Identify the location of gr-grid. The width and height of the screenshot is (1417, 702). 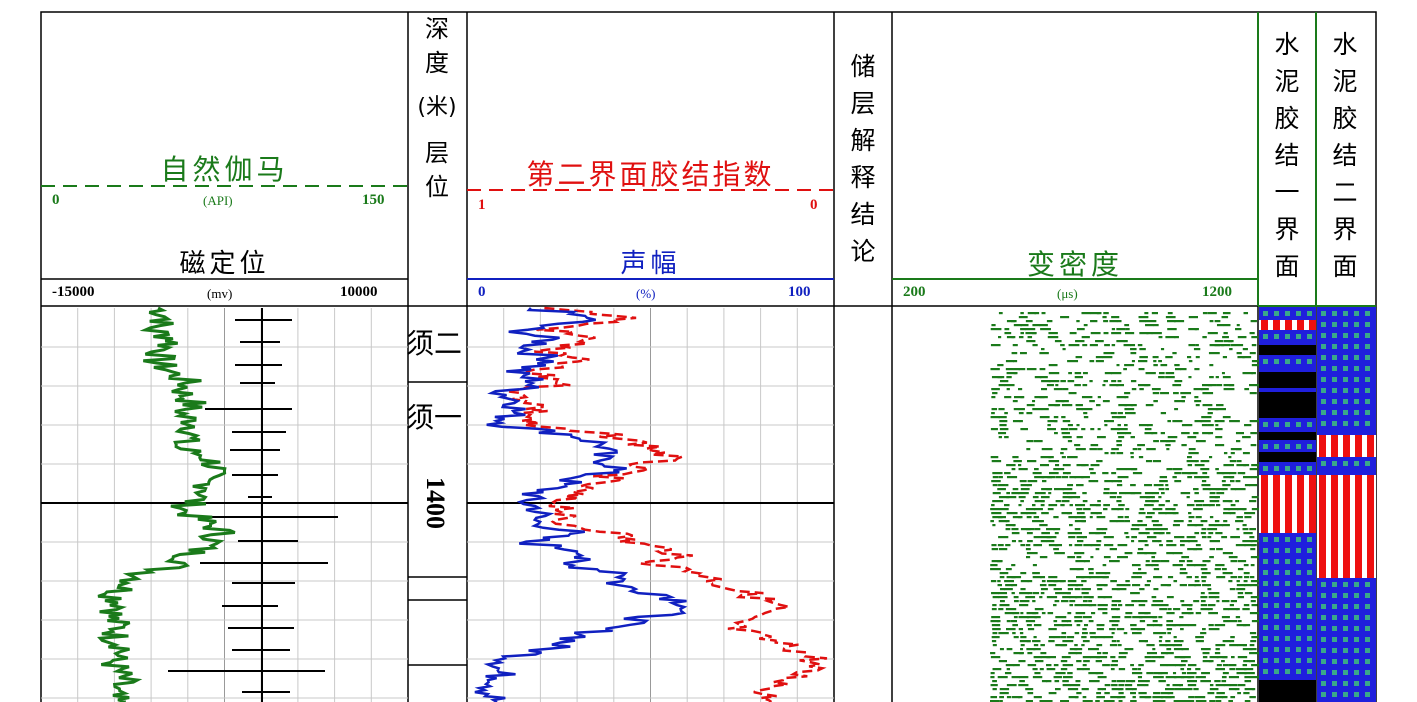
(224, 505).